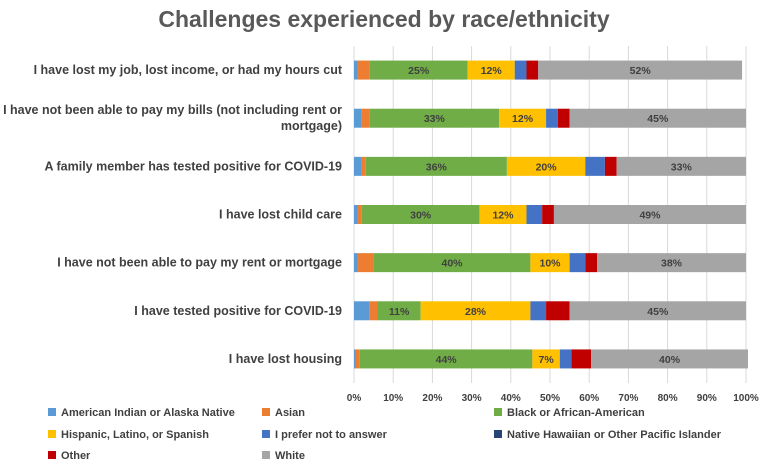 This screenshot has width=768, height=472. I want to click on x-tick-label: 20%, so click(432, 398).